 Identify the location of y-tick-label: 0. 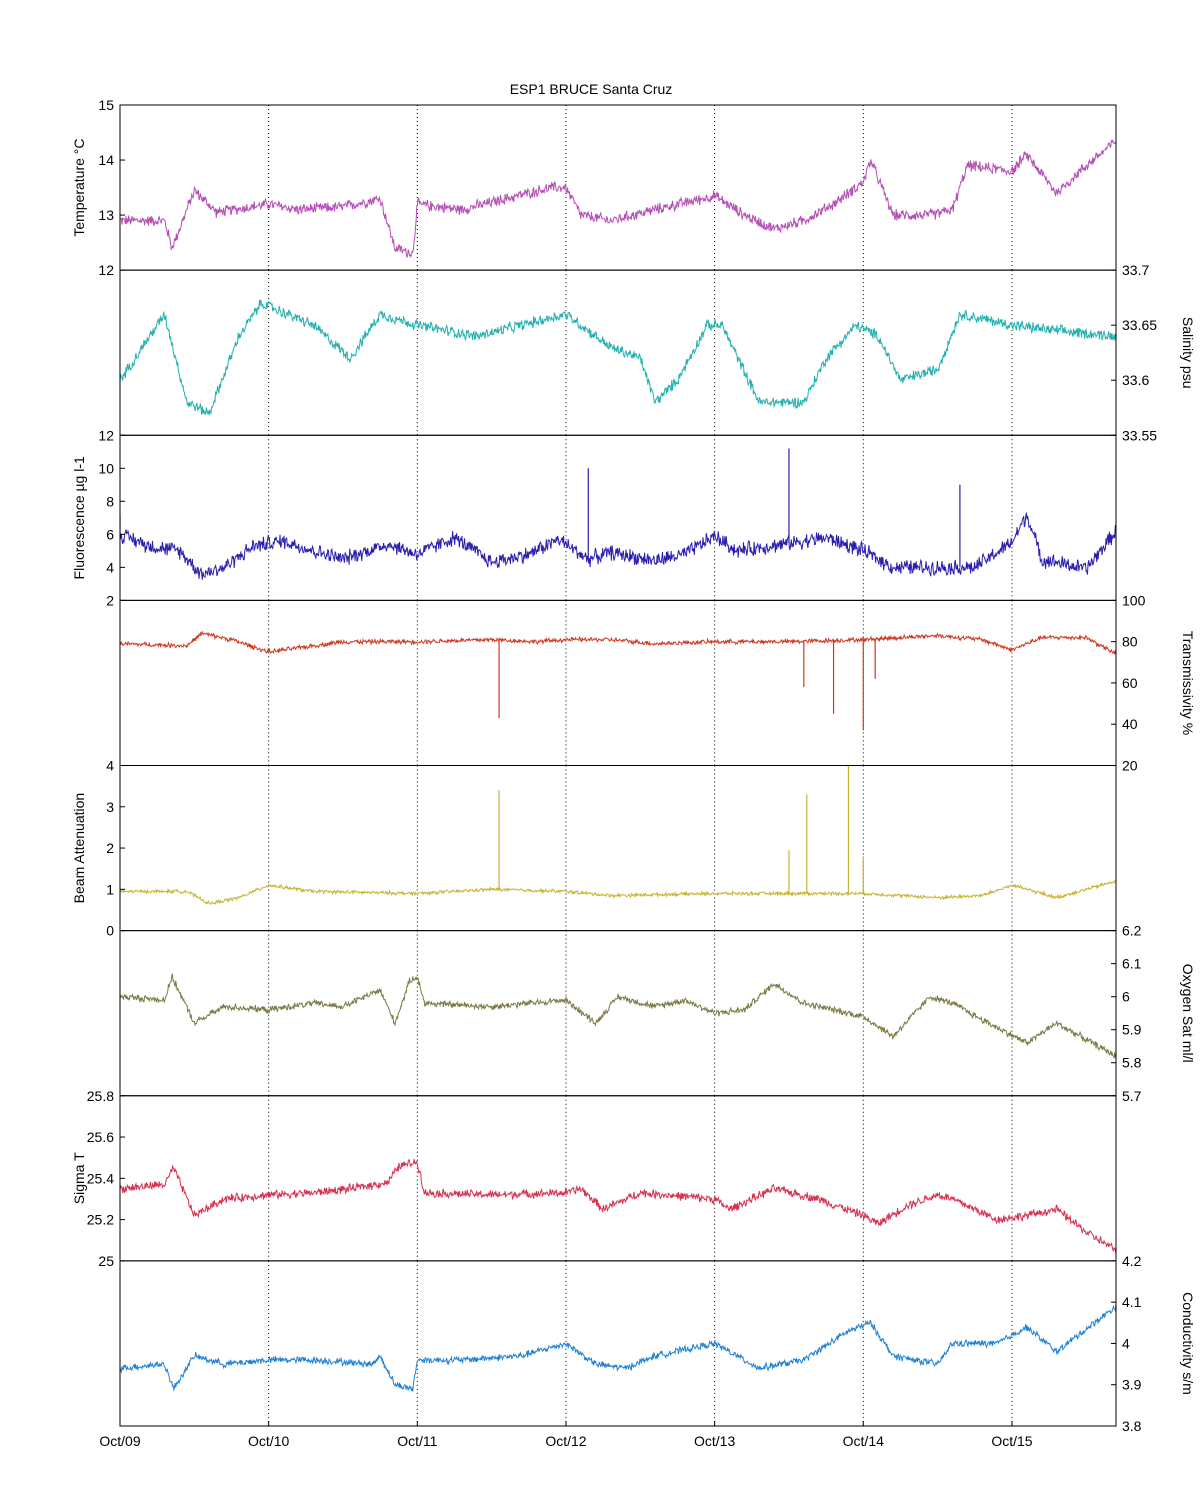
(110, 931).